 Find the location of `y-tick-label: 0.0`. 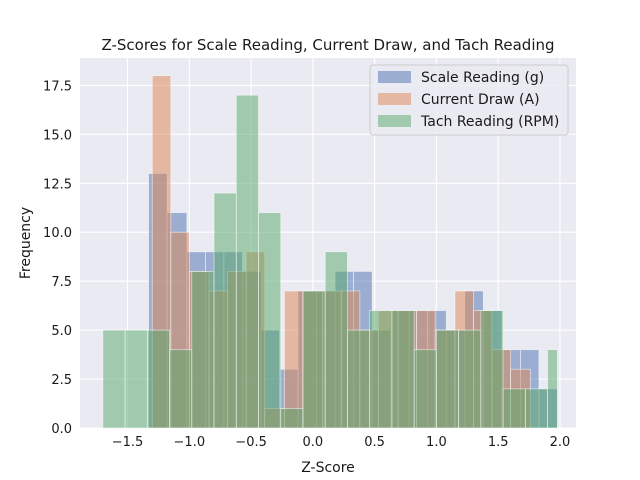

y-tick-label: 0.0 is located at coordinates (61, 429).